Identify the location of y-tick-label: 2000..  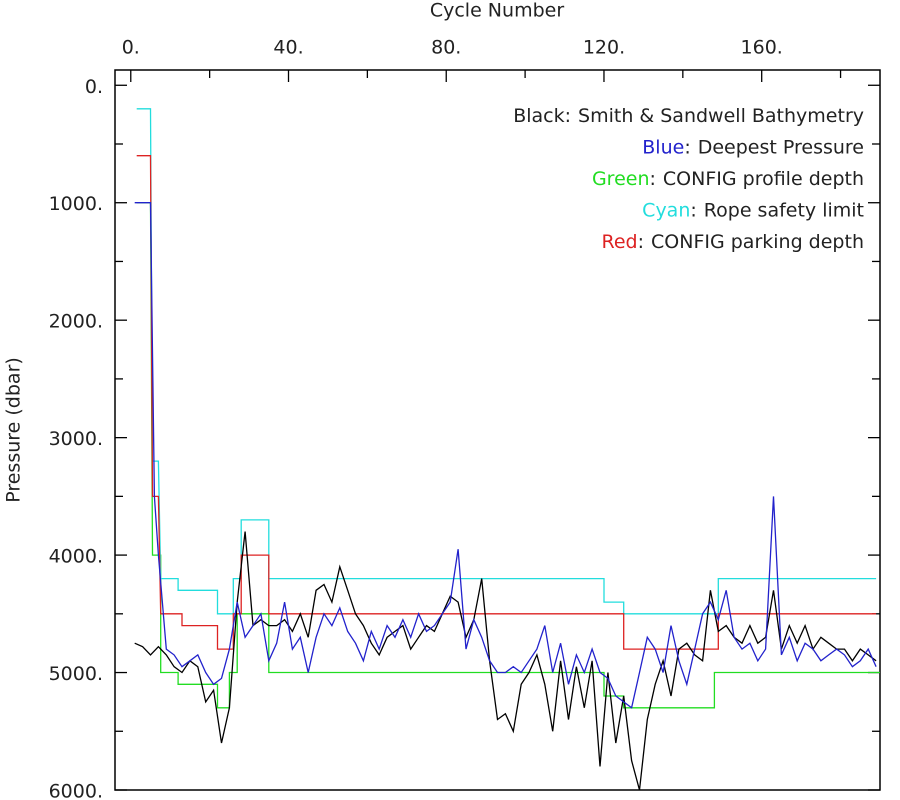
(76, 322).